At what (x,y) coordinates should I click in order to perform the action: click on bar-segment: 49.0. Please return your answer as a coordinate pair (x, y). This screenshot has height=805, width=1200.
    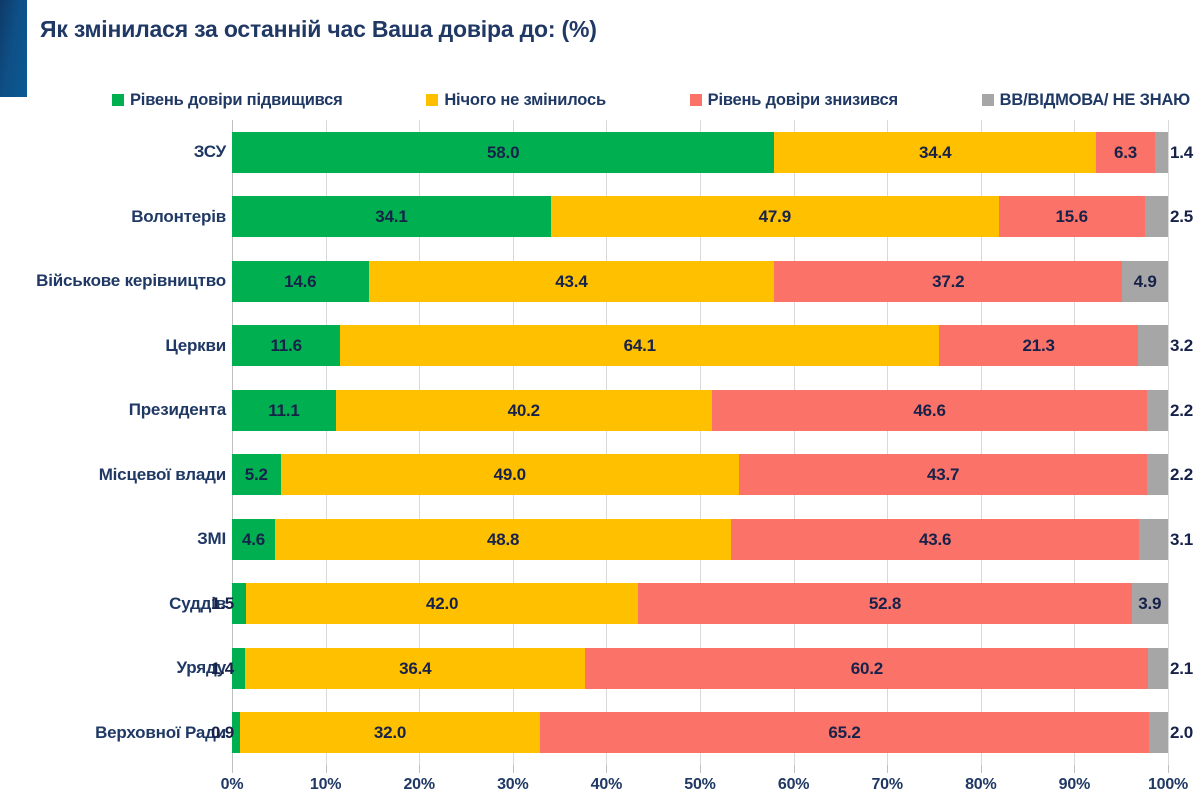
    Looking at the image, I should click on (509, 475).